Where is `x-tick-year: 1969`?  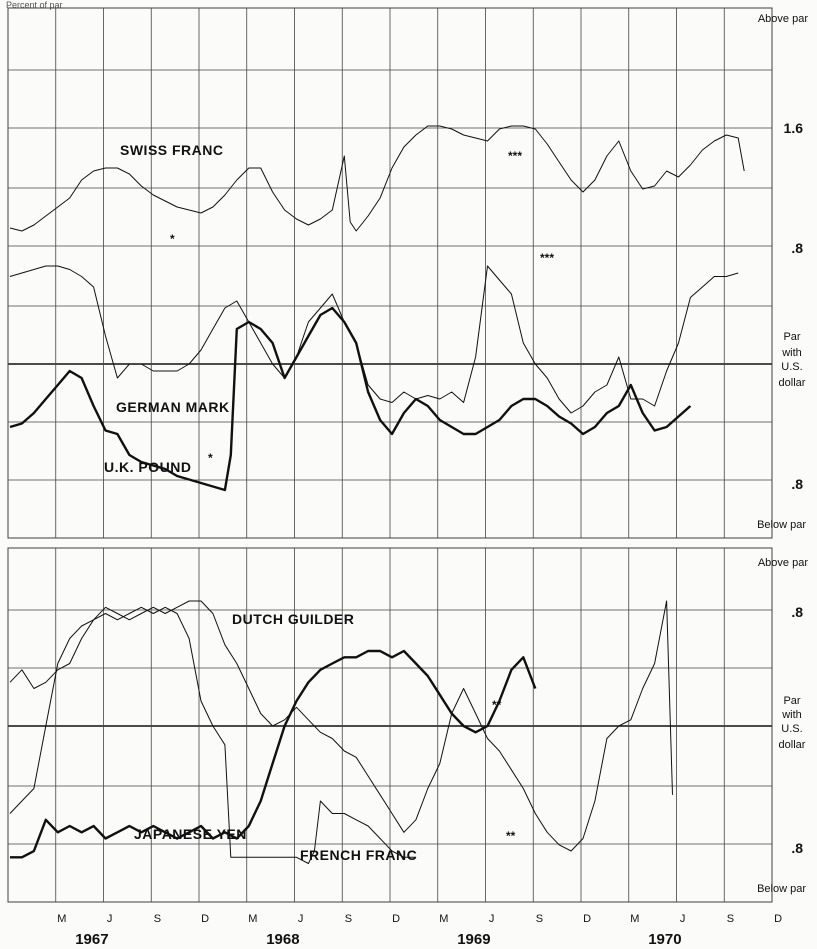
x-tick-year: 1969 is located at coordinates (473, 939).